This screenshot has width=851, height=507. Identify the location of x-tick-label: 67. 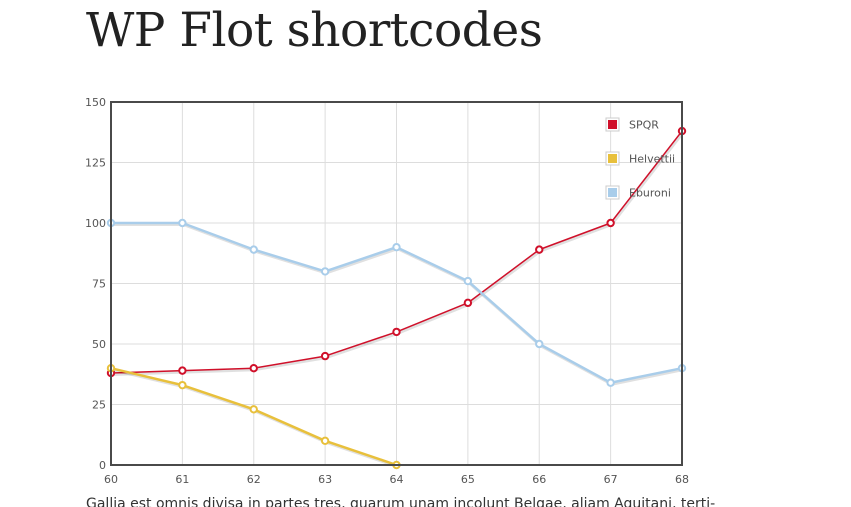
(611, 479).